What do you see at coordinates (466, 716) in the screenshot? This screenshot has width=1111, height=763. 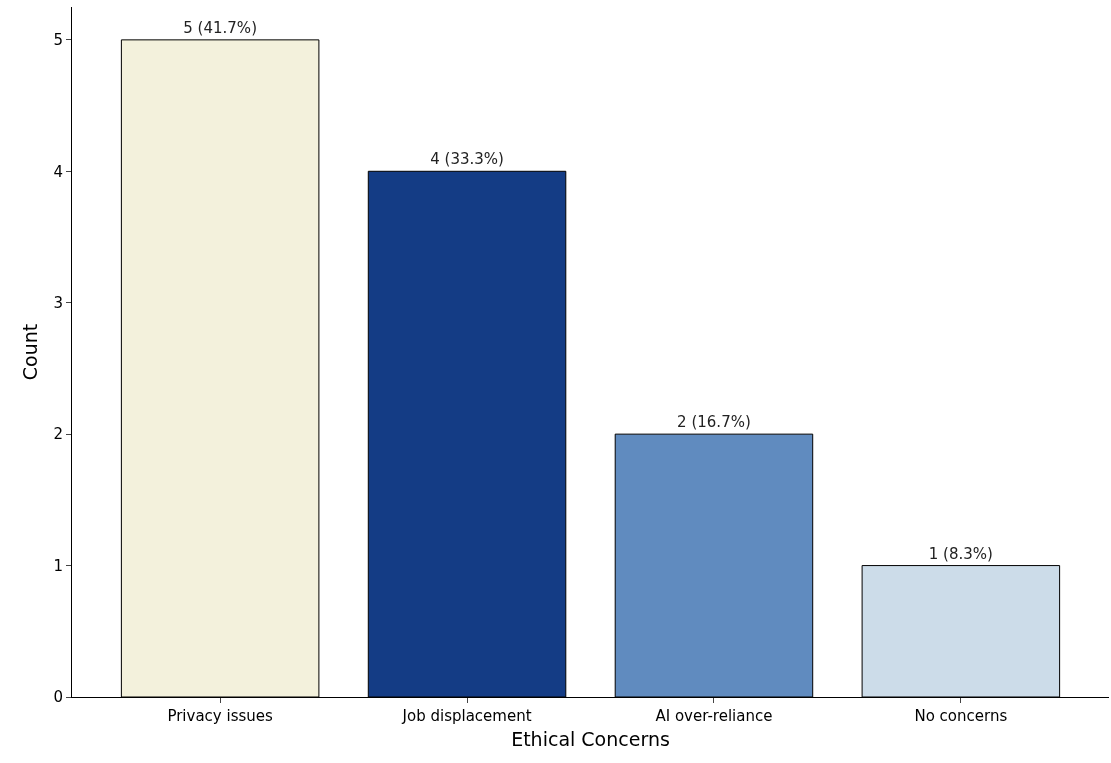 I see `x-tick-label: Job displacement` at bounding box center [466, 716].